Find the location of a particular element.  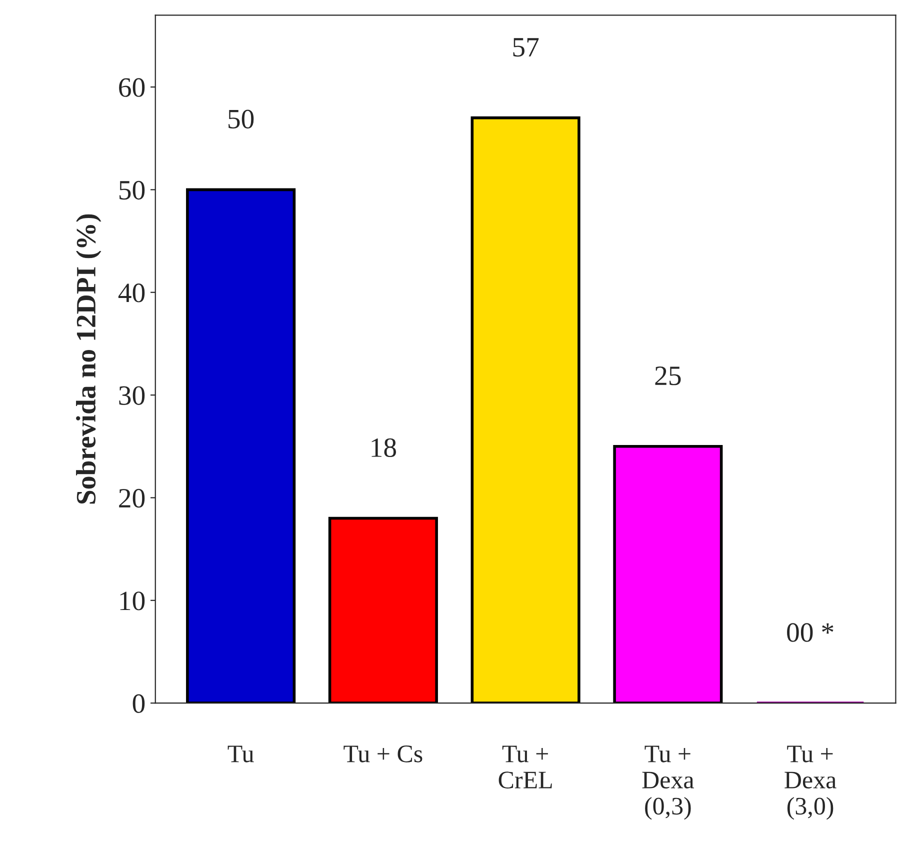

x-tick-label: Tu + Cs is located at coordinates (383, 754).